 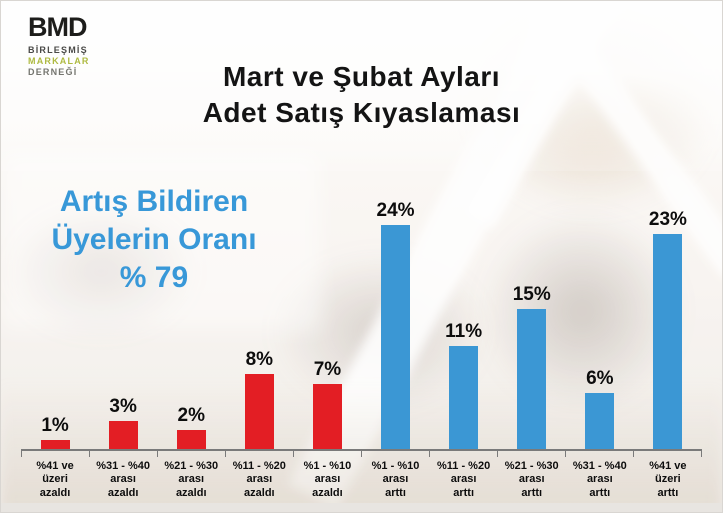 I want to click on bar-value-label: 6%, so click(x=600, y=378).